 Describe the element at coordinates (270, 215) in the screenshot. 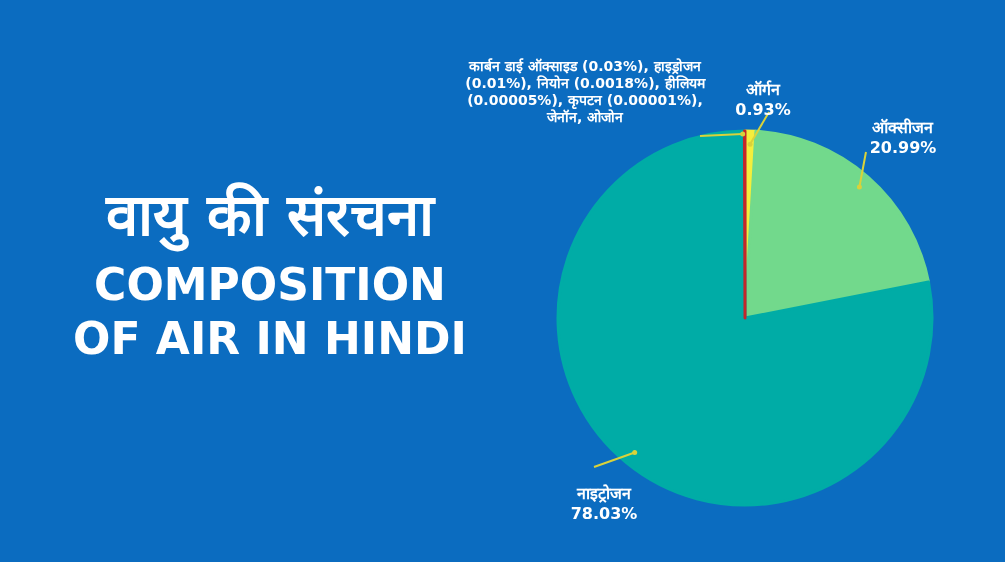

I see `text: वायु की संरचना` at that location.